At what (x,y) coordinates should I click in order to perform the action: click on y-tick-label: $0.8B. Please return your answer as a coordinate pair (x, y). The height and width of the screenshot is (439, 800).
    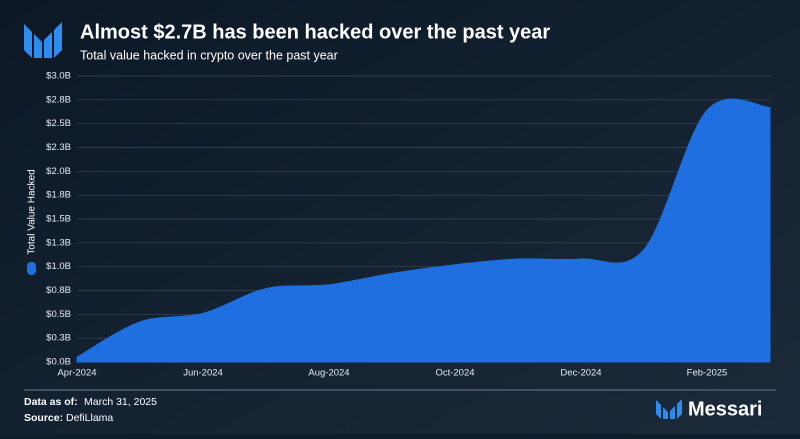
    Looking at the image, I should click on (58, 290).